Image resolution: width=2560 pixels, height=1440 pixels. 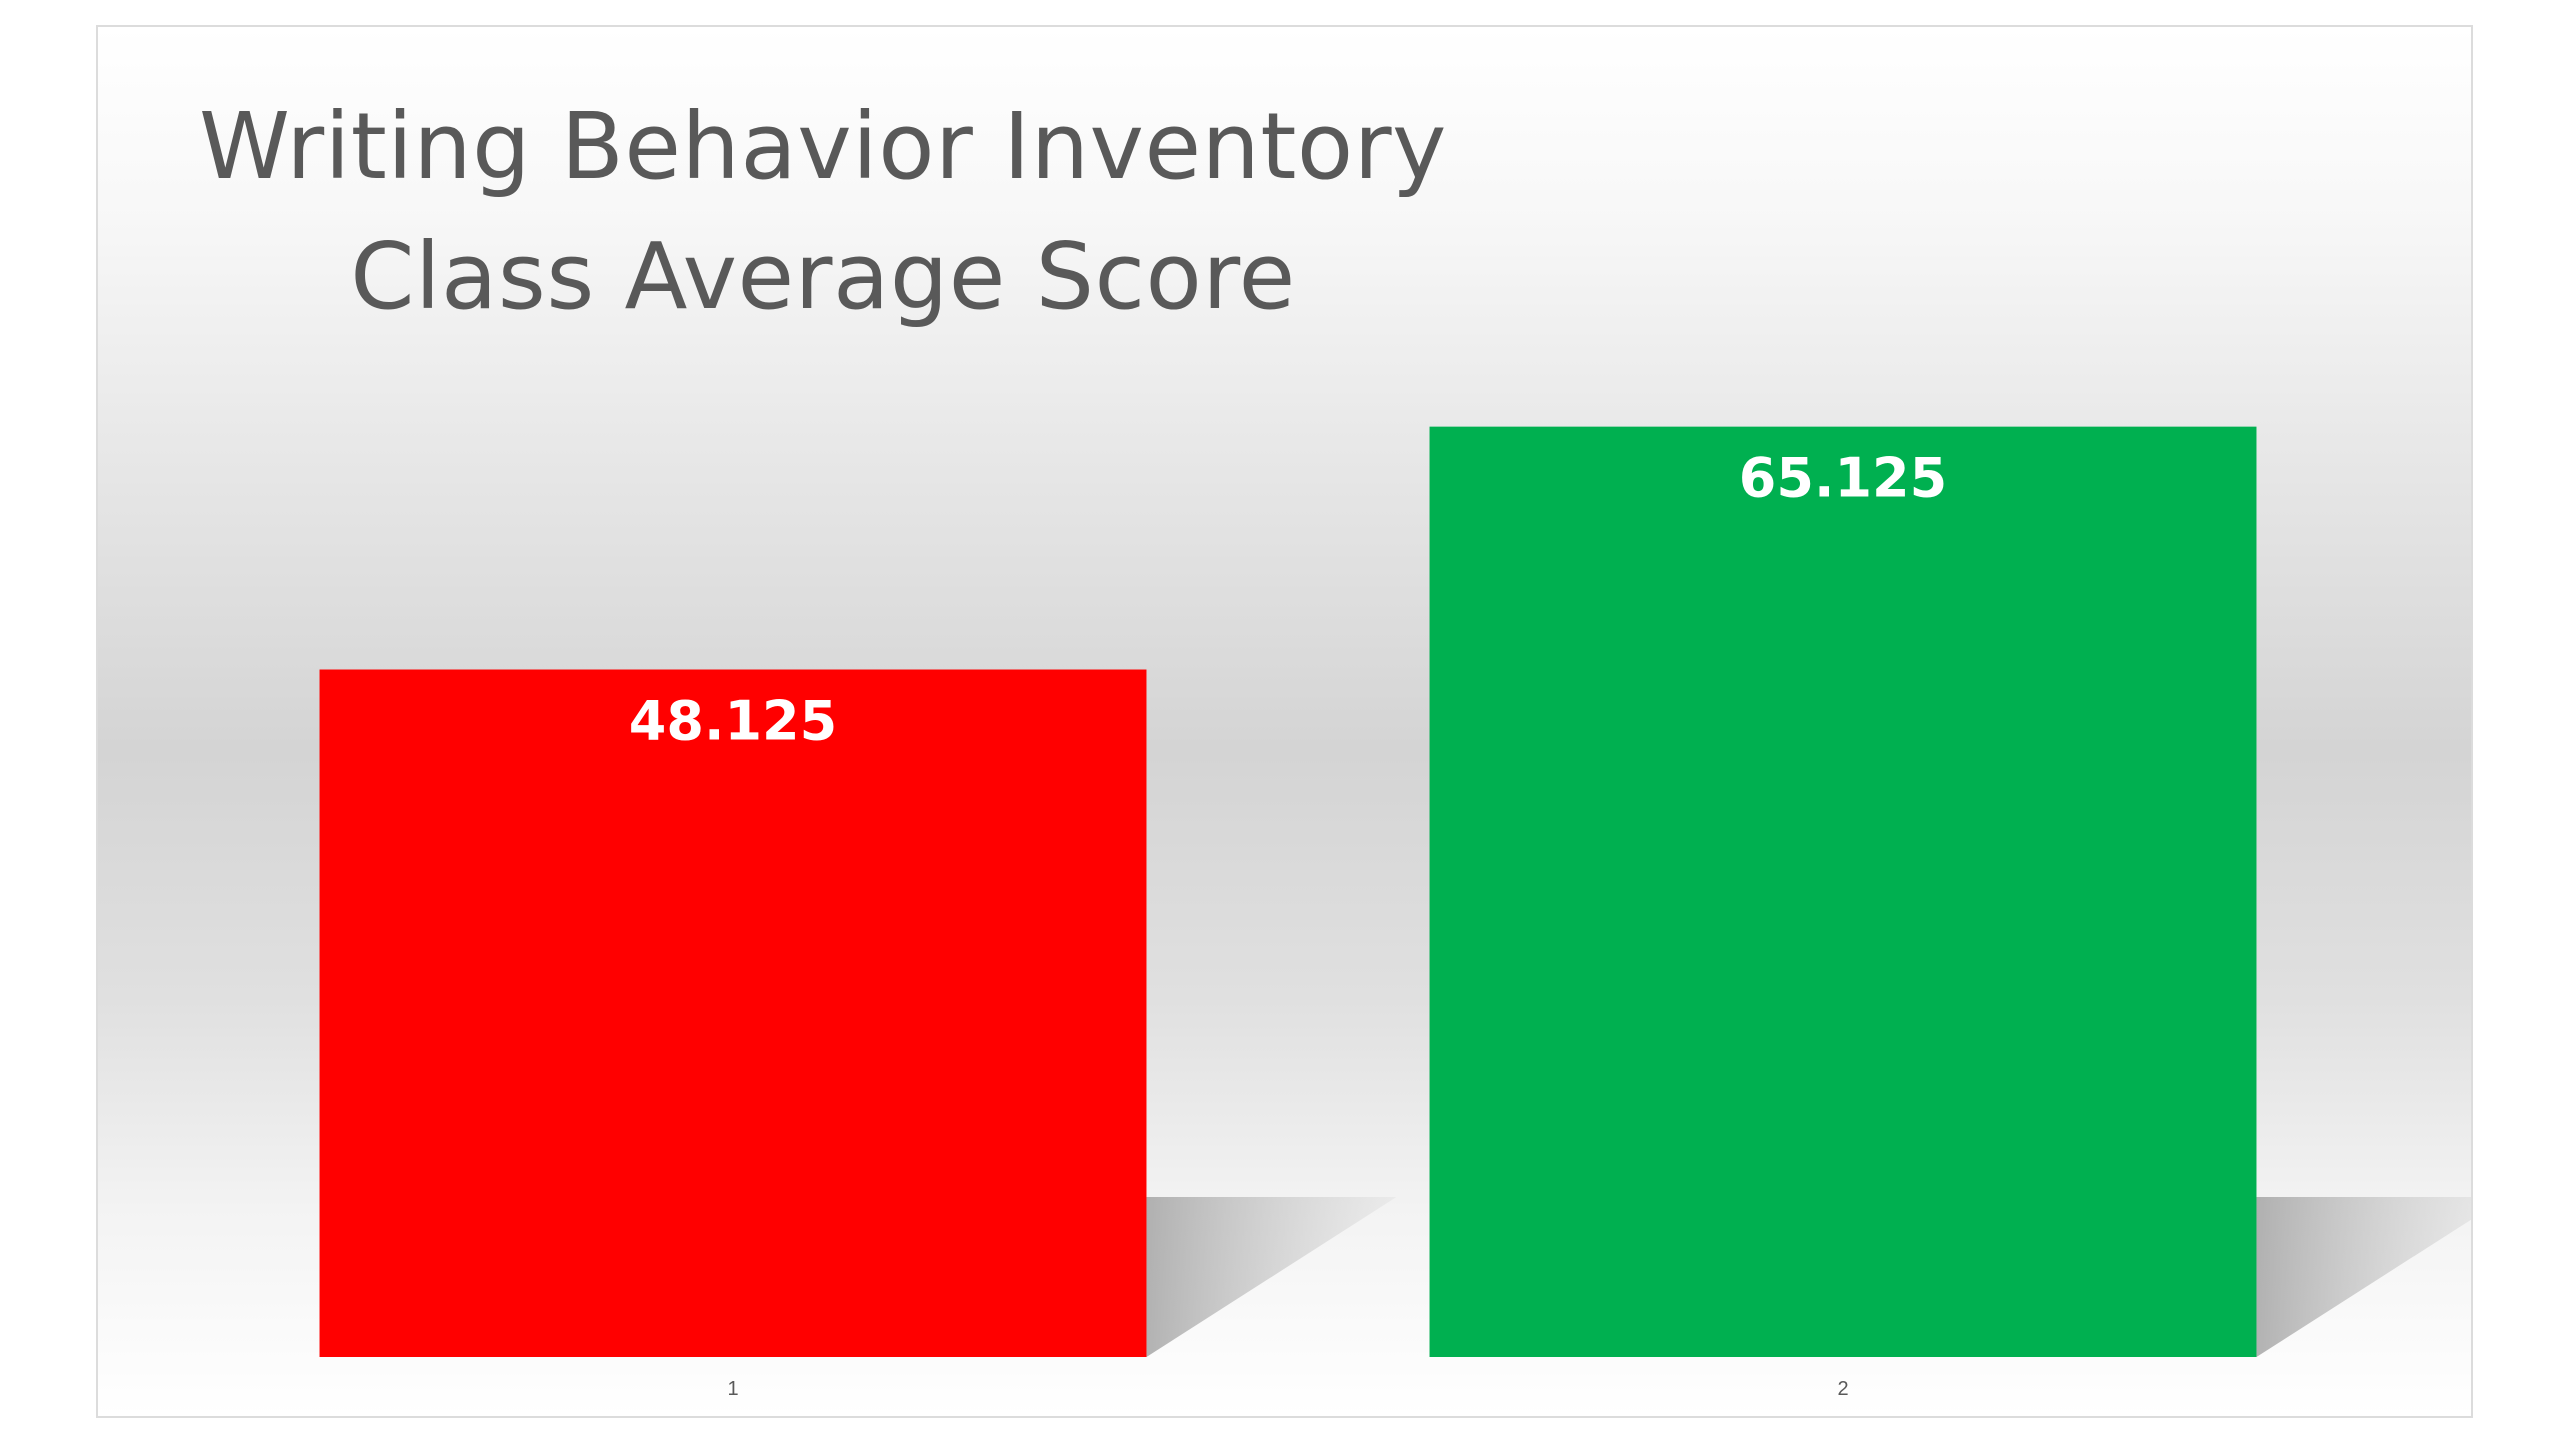 I want to click on chart-title-line-1: Writing Behavior Inventory, so click(x=823, y=146).